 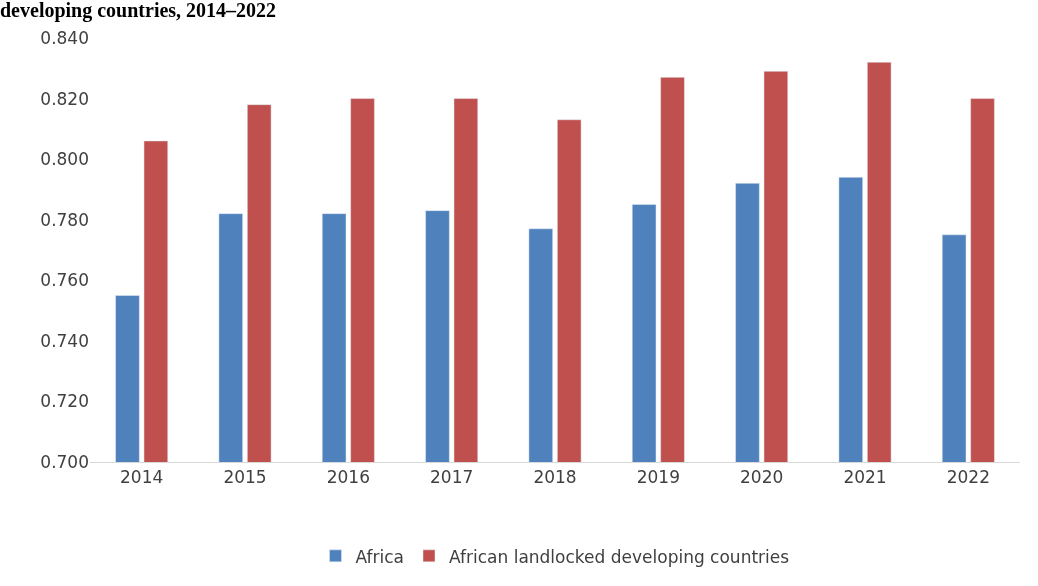 I want to click on y-tick-label: 0.820, so click(x=64, y=98).